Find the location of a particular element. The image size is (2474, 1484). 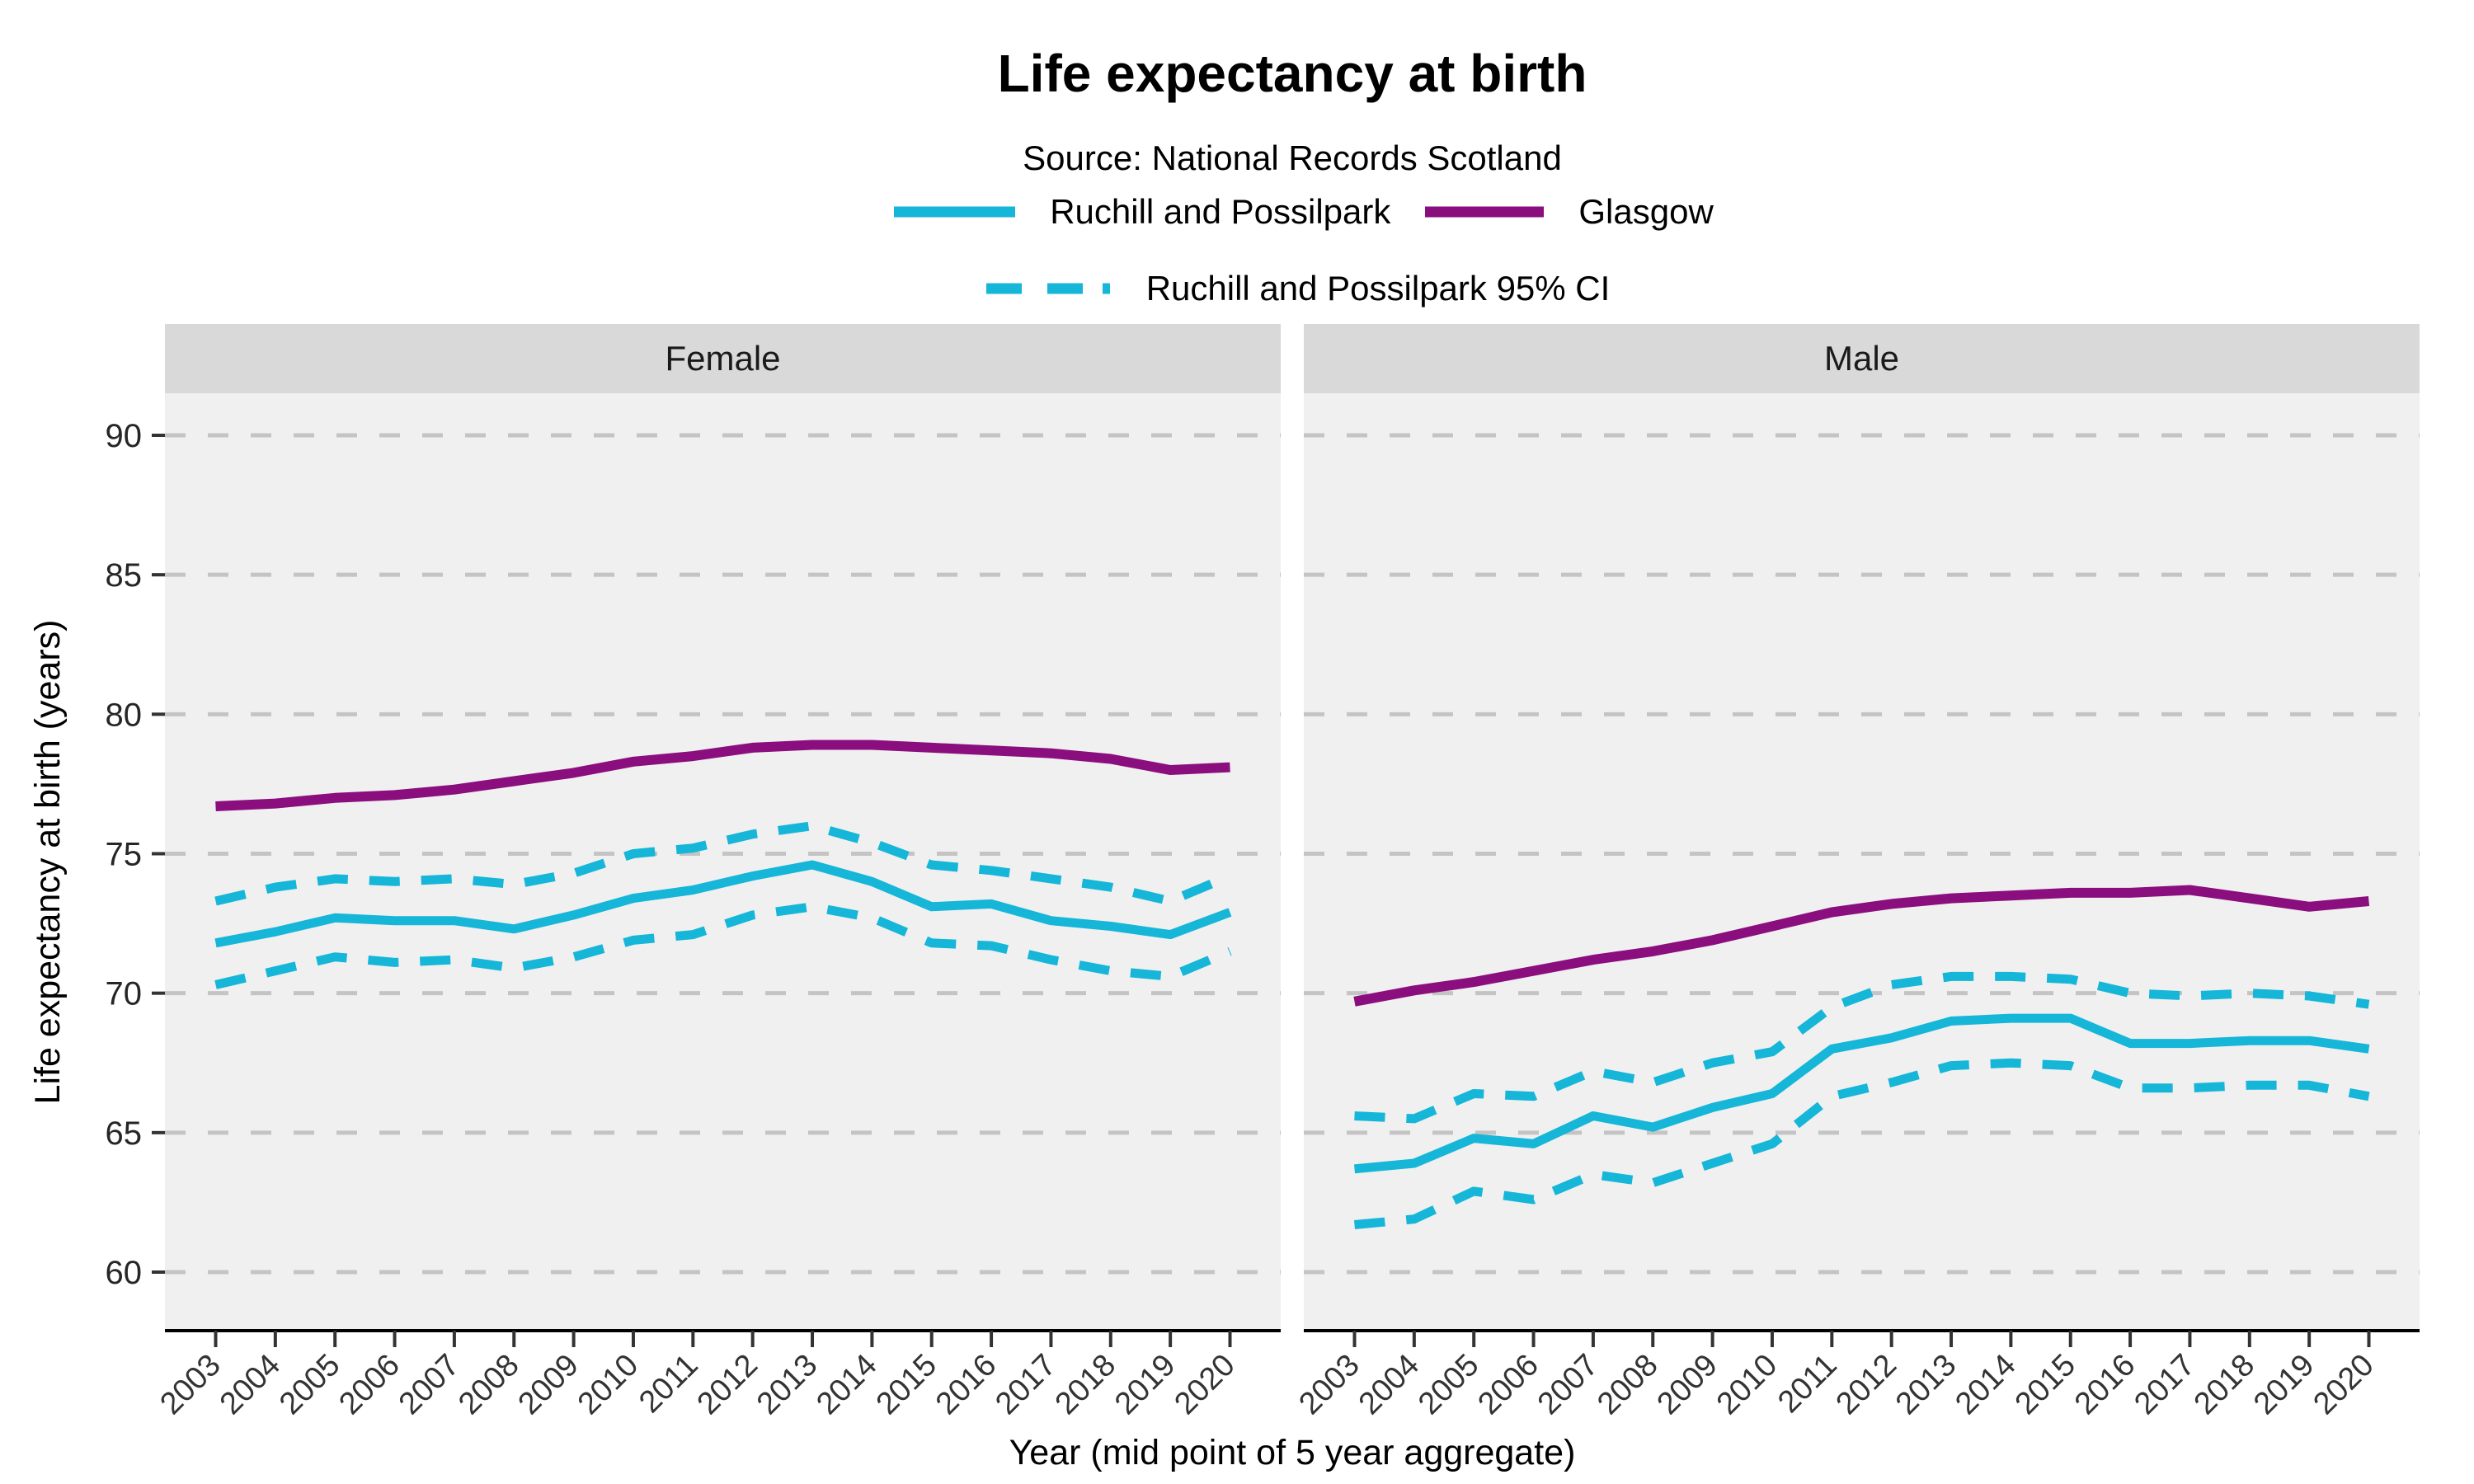

x-tick-label-male-2018: 2018 is located at coordinates (2224, 1384).